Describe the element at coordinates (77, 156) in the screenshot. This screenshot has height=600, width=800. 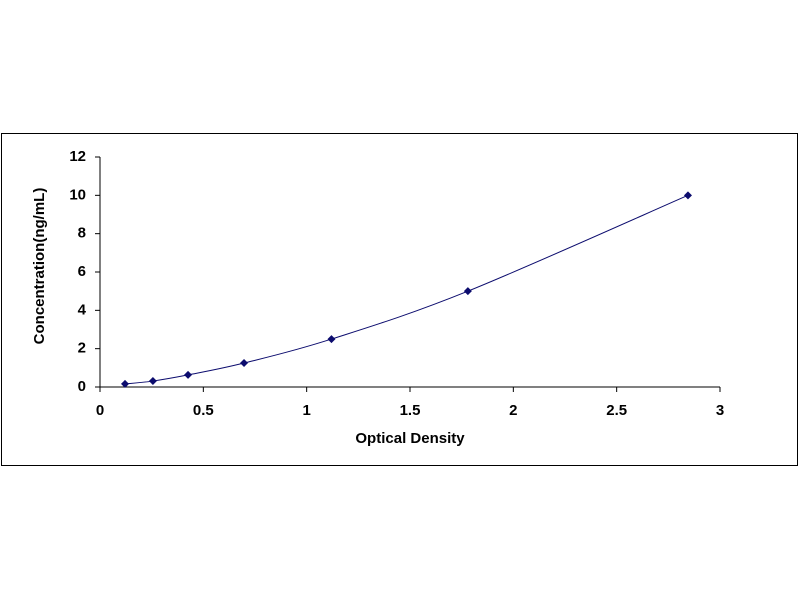
I see `y-tick-label: 12` at that location.